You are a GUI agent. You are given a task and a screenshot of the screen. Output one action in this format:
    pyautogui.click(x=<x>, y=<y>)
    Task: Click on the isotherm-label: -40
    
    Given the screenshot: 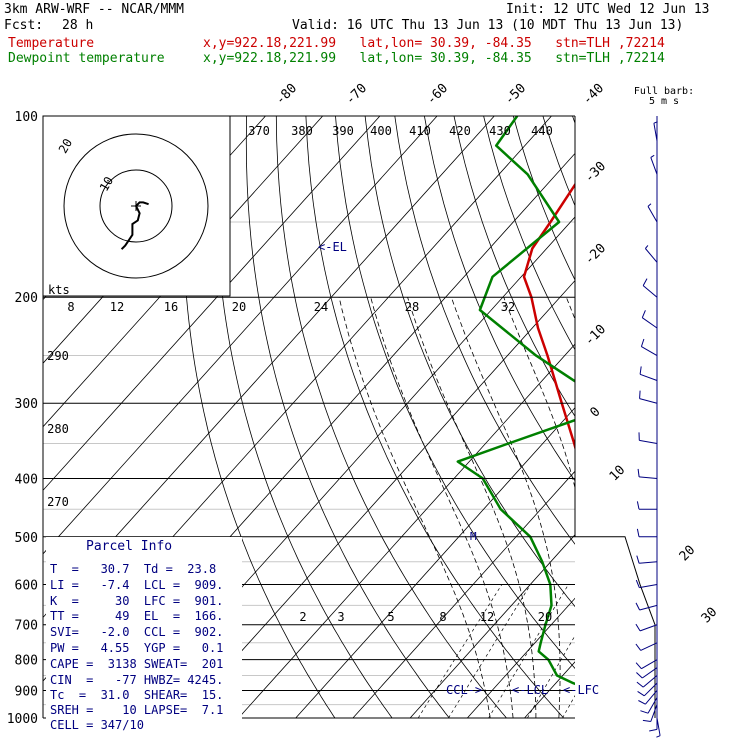 What is the action you would take?
    pyautogui.click(x=593, y=94)
    